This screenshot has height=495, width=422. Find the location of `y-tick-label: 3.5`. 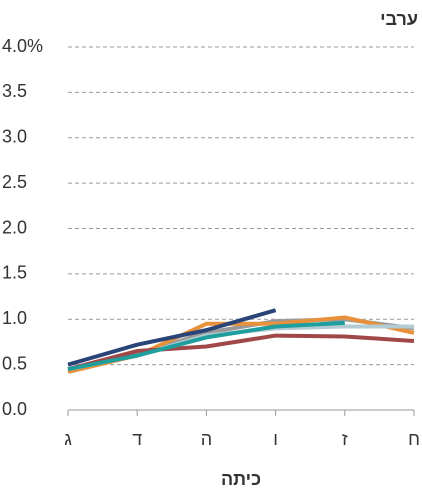

y-tick-label: 3.5 is located at coordinates (14, 91).